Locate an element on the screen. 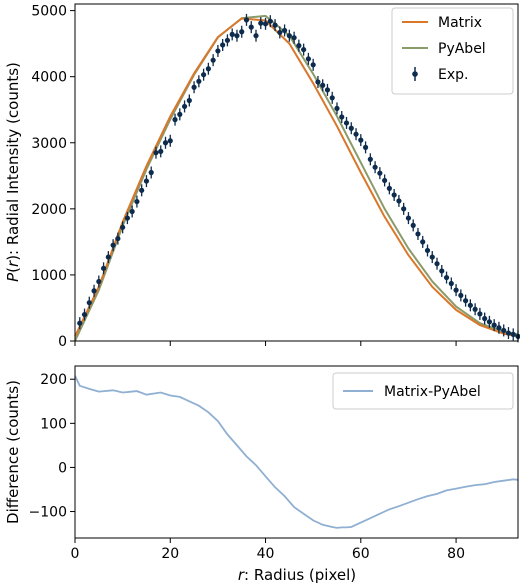  difference-y-tick-label: 100 is located at coordinates (53, 424).